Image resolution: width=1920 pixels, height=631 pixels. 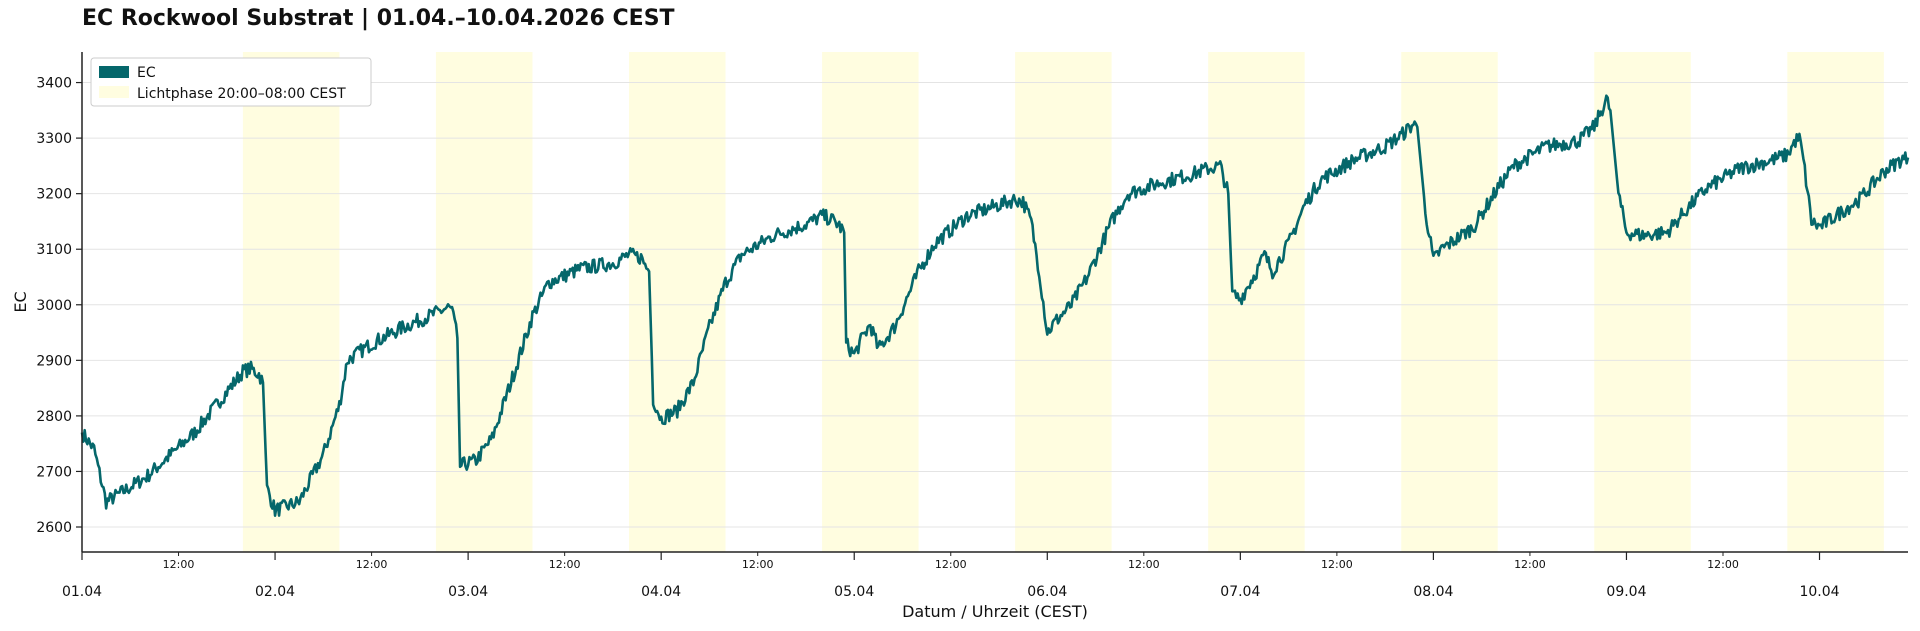 What do you see at coordinates (854, 592) in the screenshot?
I see `x-major-tick-label-05.04: 05.04` at bounding box center [854, 592].